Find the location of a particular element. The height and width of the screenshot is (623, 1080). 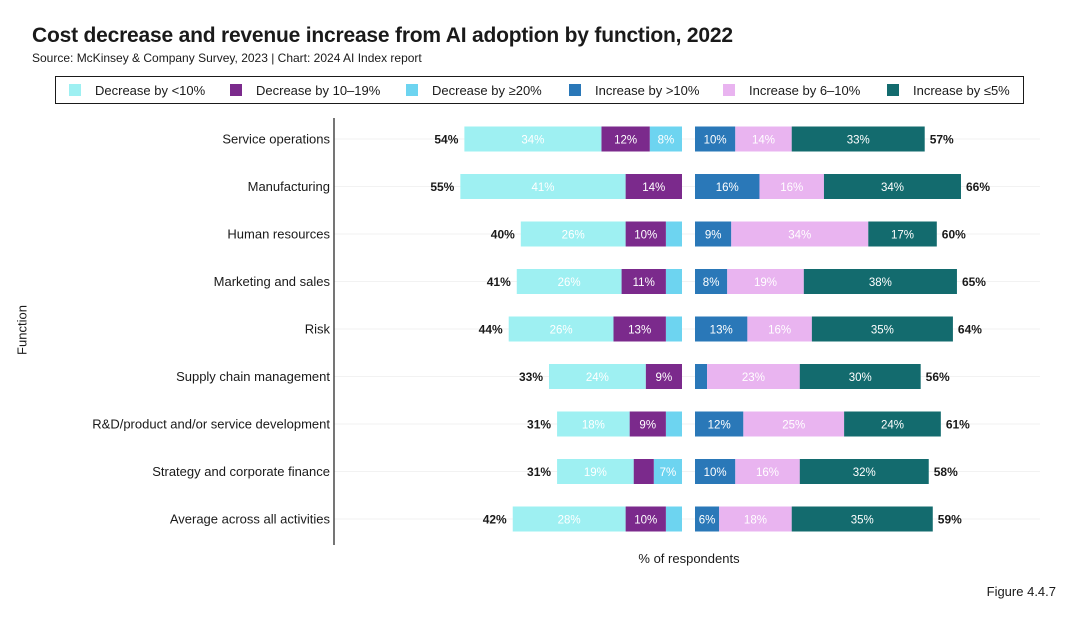

data-label: 7% is located at coordinates (668, 473).